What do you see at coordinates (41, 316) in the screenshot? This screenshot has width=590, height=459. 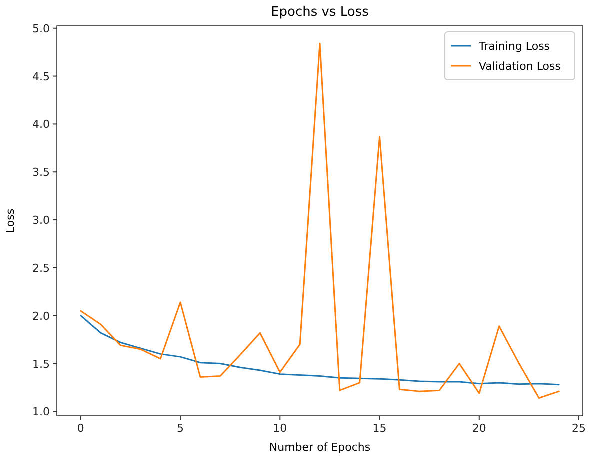 I see `y-tick-label: 2.0` at bounding box center [41, 316].